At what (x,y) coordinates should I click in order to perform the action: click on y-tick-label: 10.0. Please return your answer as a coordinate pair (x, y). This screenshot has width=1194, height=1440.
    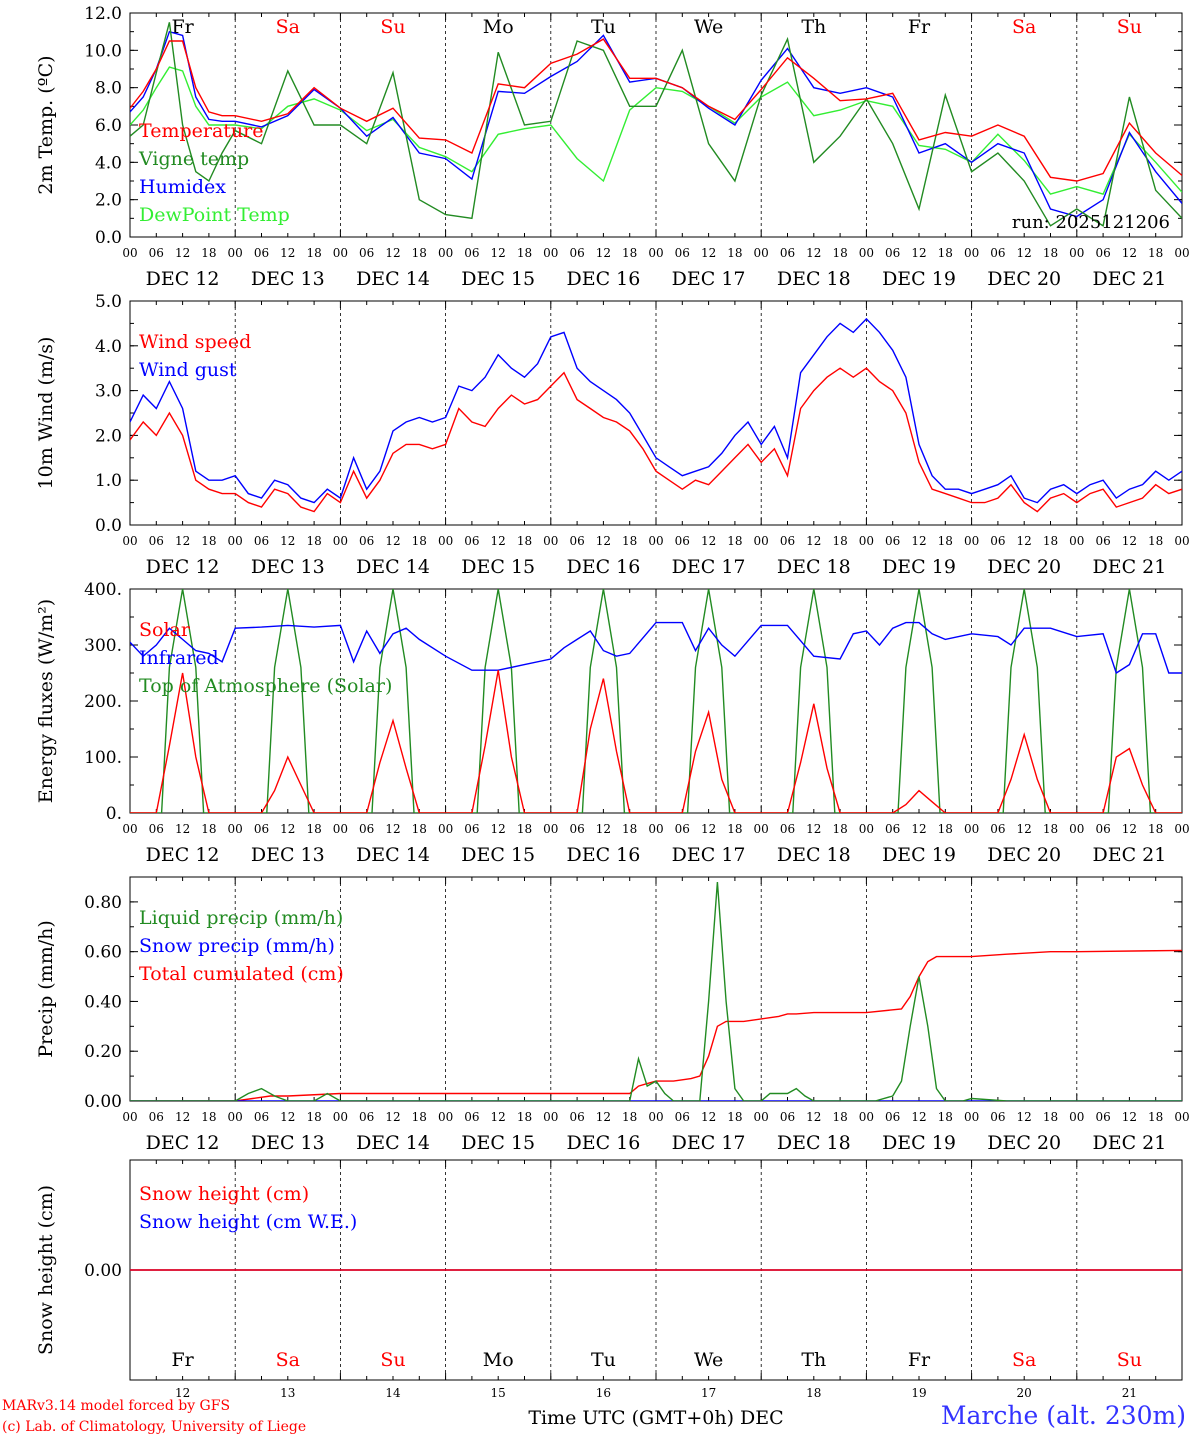
    Looking at the image, I should click on (103, 51).